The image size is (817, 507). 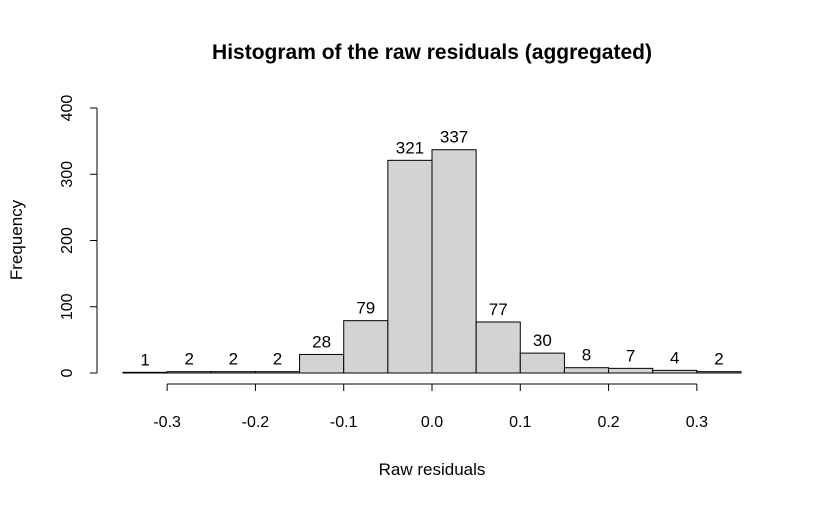 What do you see at coordinates (432, 422) in the screenshot?
I see `x-tick-label: 0.0` at bounding box center [432, 422].